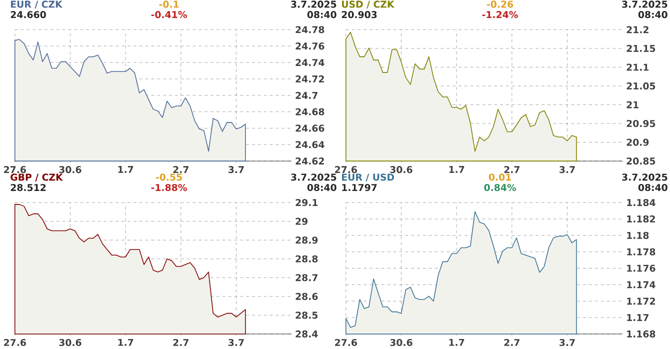 This screenshot has height=349, width=670. What do you see at coordinates (641, 123) in the screenshot?
I see `y-tick-label: 20.95` at bounding box center [641, 123].